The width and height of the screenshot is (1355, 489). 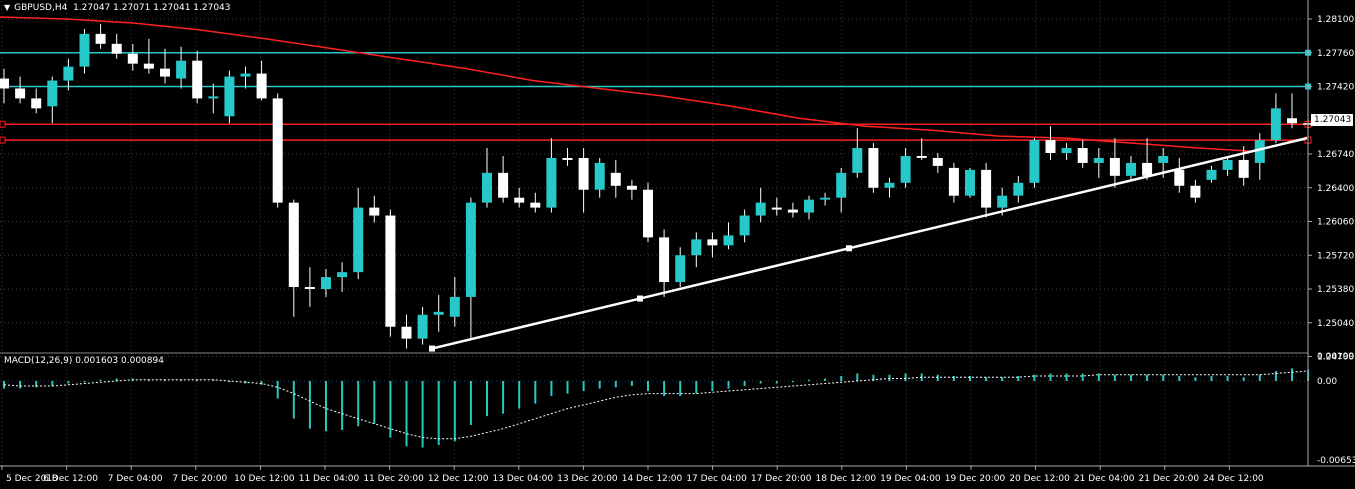 I want to click on time-tick-label: 10 Dec 12:00, so click(x=264, y=479).